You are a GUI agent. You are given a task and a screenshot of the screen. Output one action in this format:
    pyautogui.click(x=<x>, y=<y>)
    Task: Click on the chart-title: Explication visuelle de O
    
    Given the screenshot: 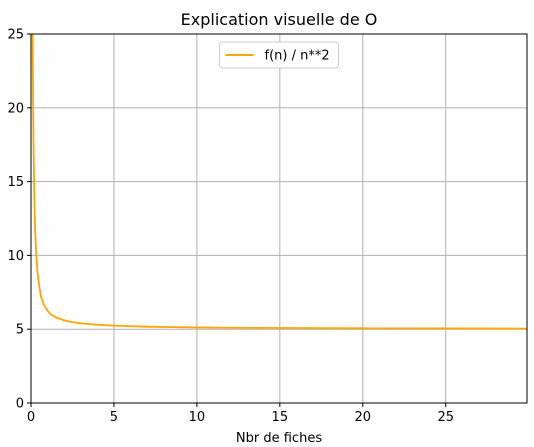 What is the action you would take?
    pyautogui.click(x=279, y=19)
    